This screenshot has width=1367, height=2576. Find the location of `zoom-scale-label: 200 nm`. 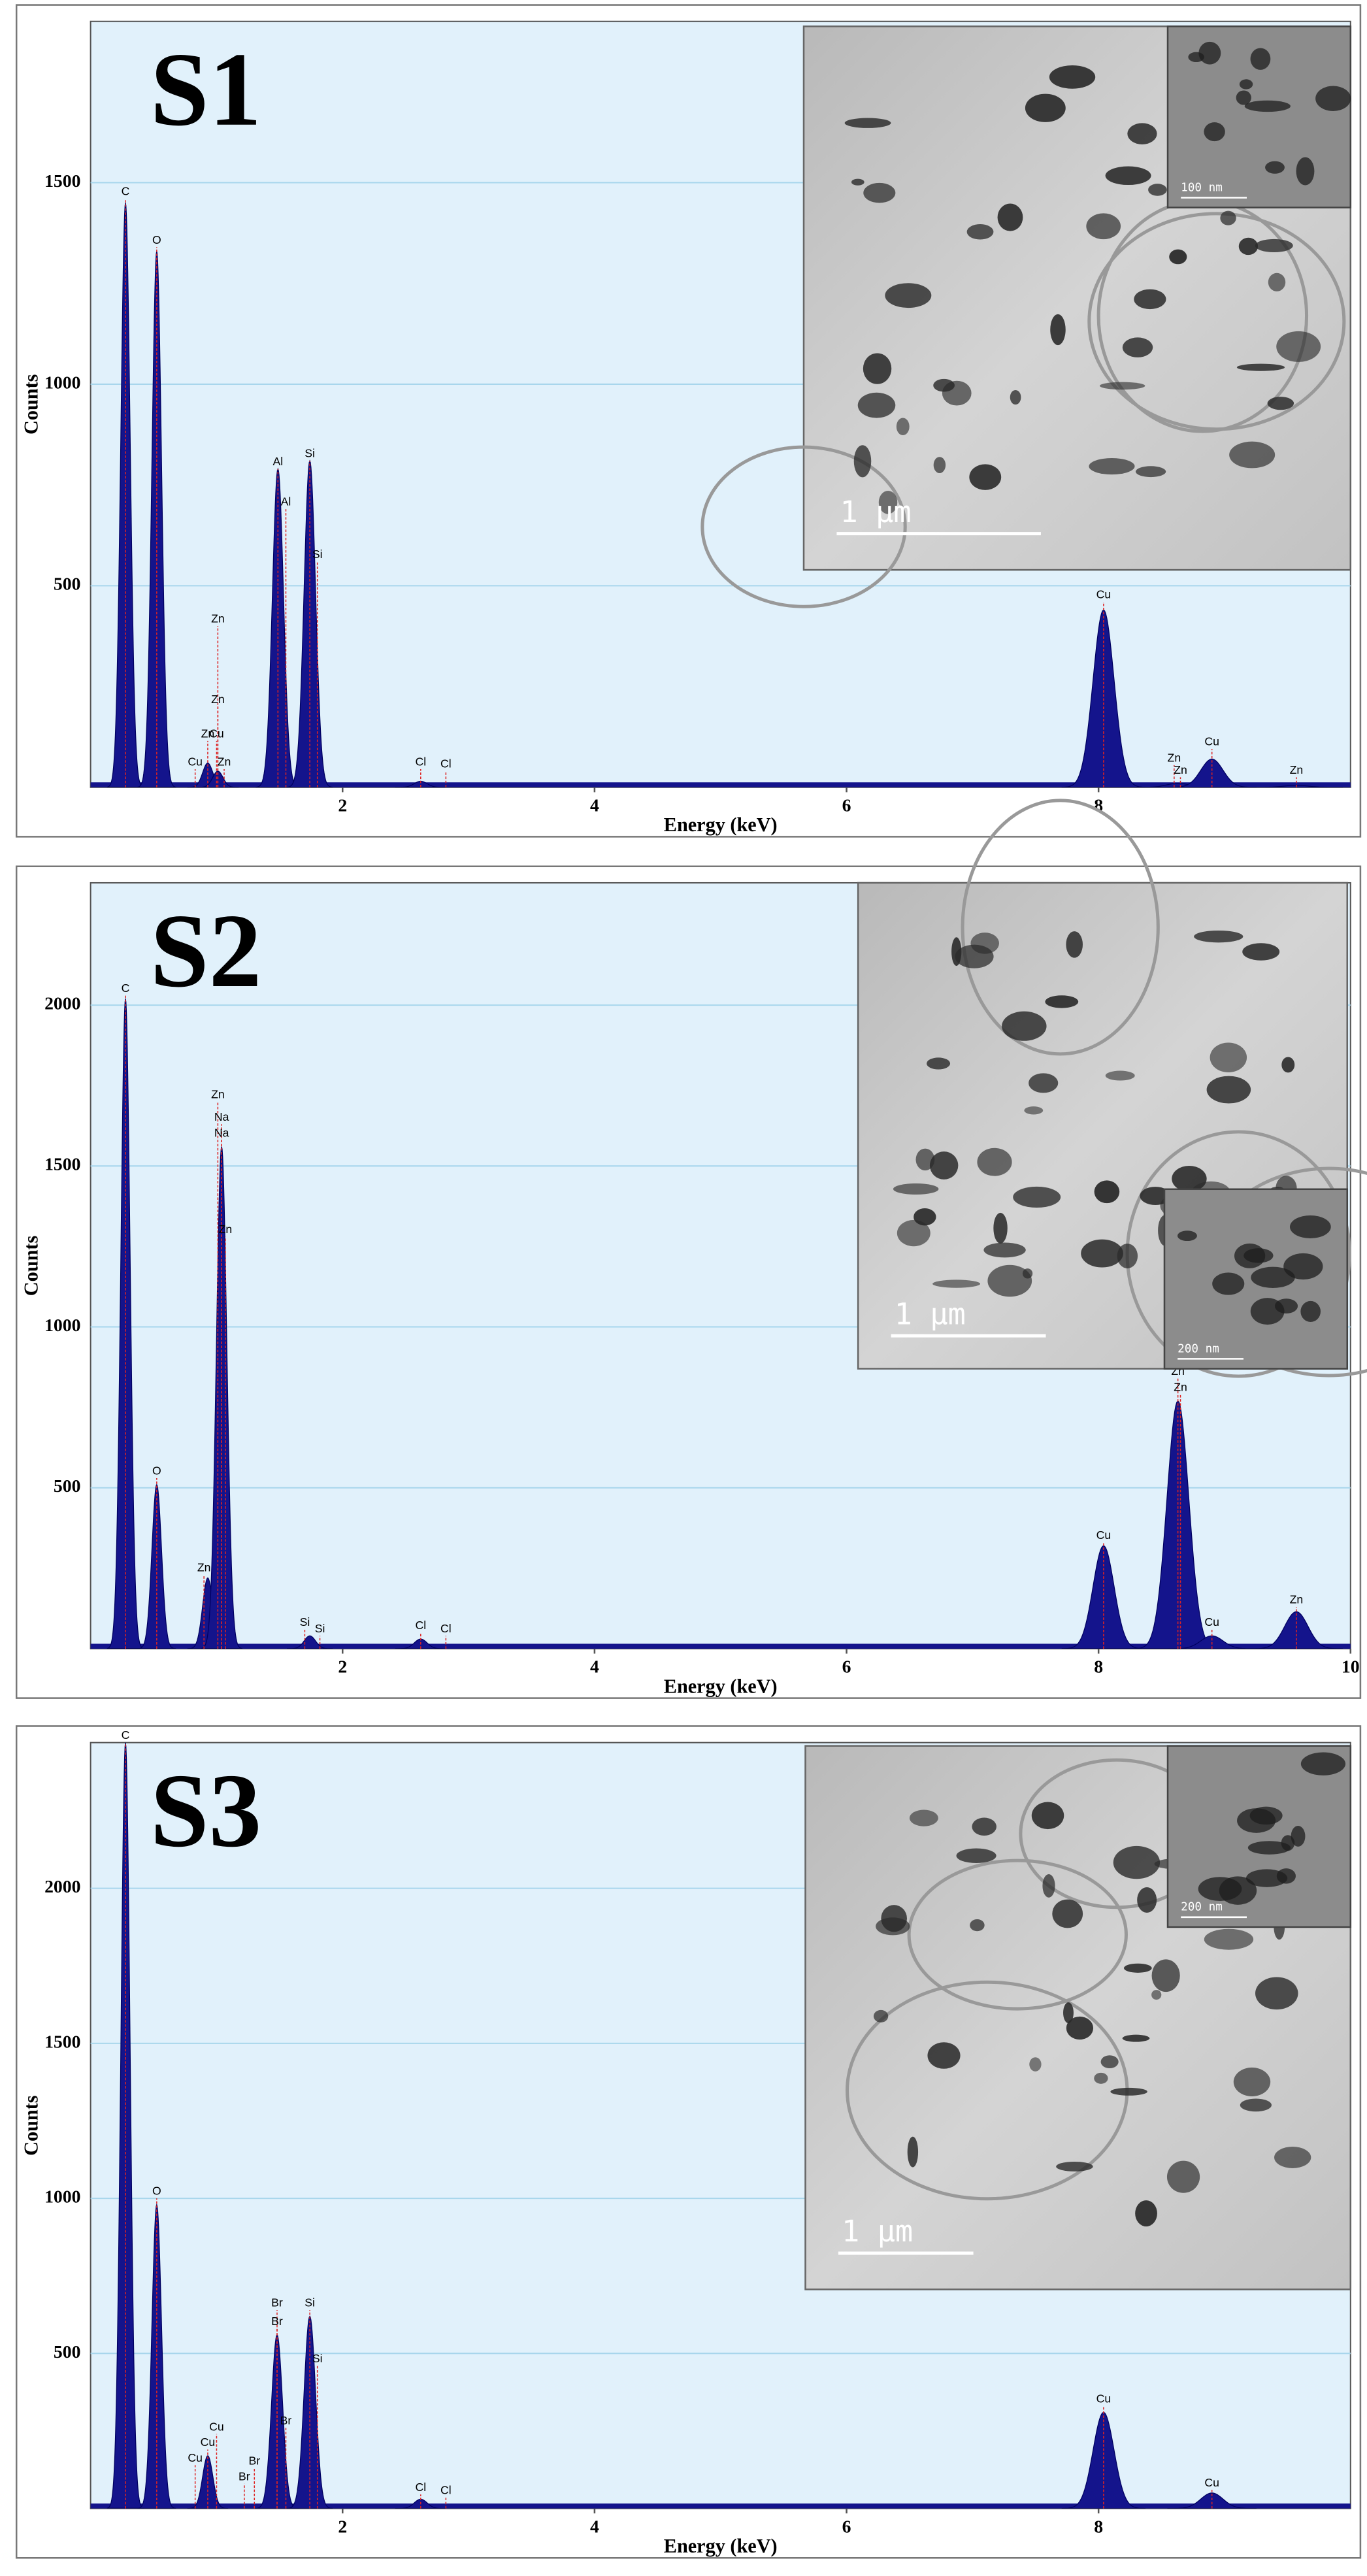

zoom-scale-label: 200 nm is located at coordinates (1202, 1907).